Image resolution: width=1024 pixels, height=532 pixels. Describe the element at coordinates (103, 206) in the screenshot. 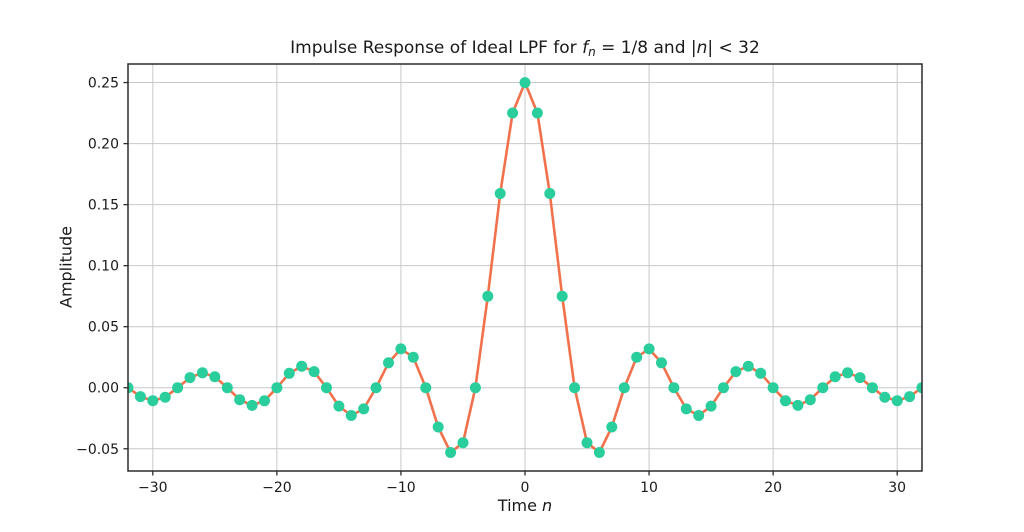

I see `y-tick-label: 0.15` at that location.